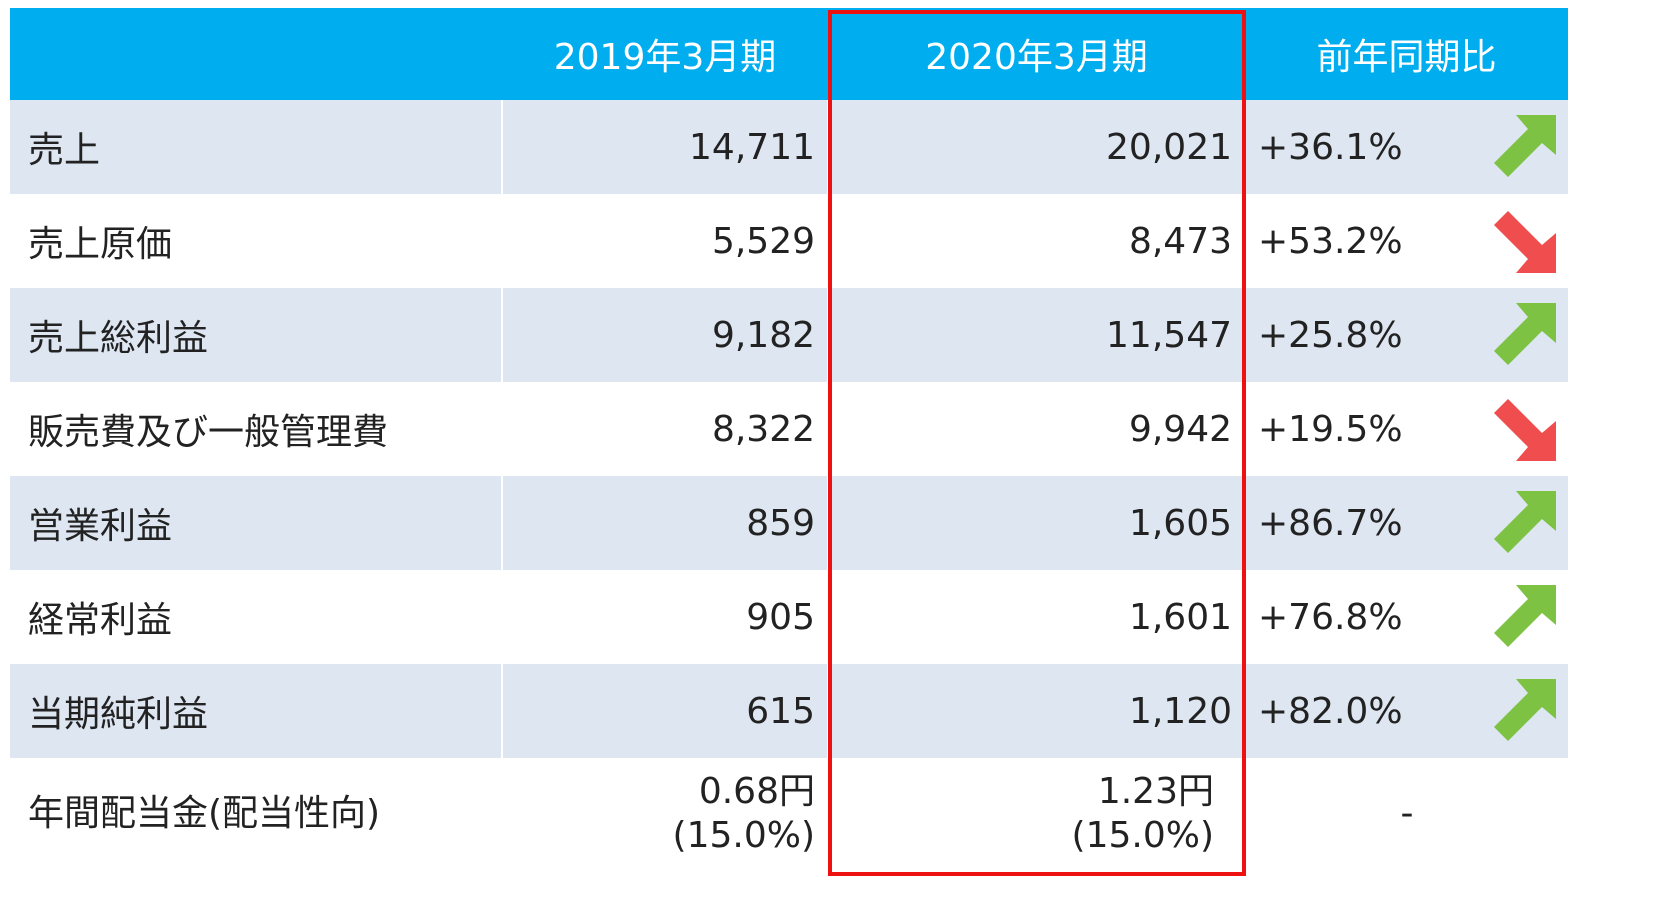 Image resolution: width=1659 pixels, height=924 pixels. I want to click on header-cell: 2020年3月期, so click(1036, 54).